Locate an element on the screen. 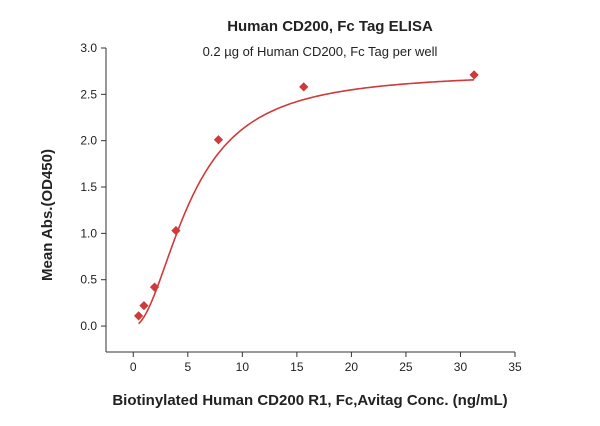 The image size is (600, 426). x-tick-label: 35 is located at coordinates (515, 367).